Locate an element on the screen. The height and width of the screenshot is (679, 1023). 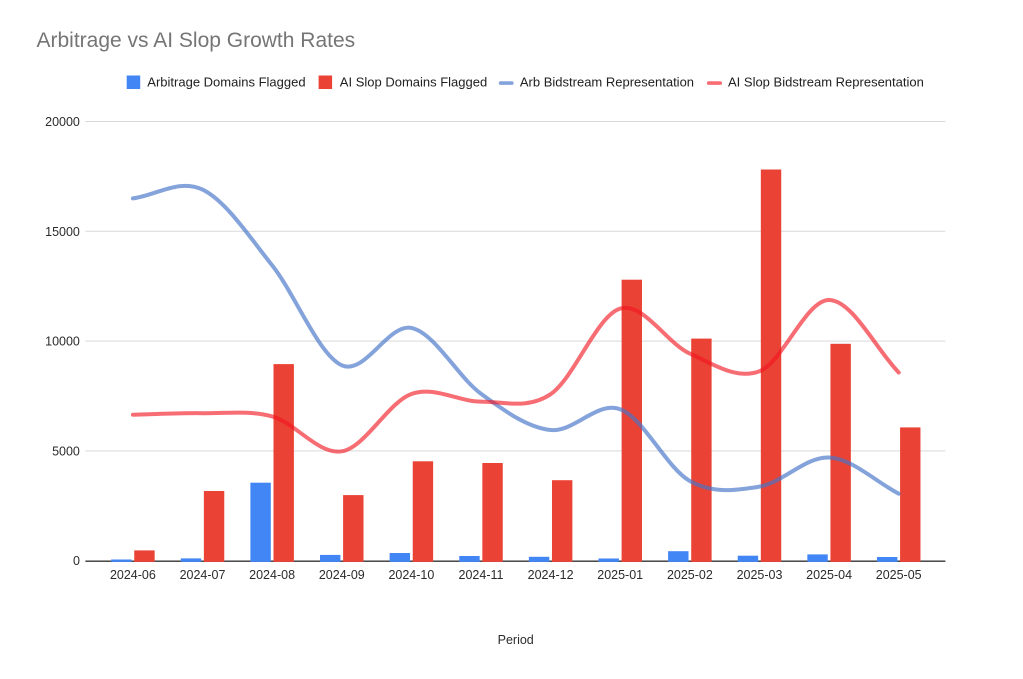
svg-text: 2025-04 is located at coordinates (829, 575).